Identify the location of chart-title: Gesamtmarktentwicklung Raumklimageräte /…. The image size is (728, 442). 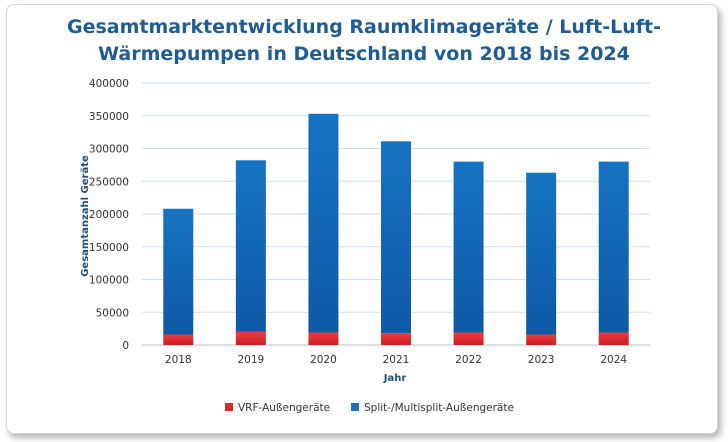
(364, 41).